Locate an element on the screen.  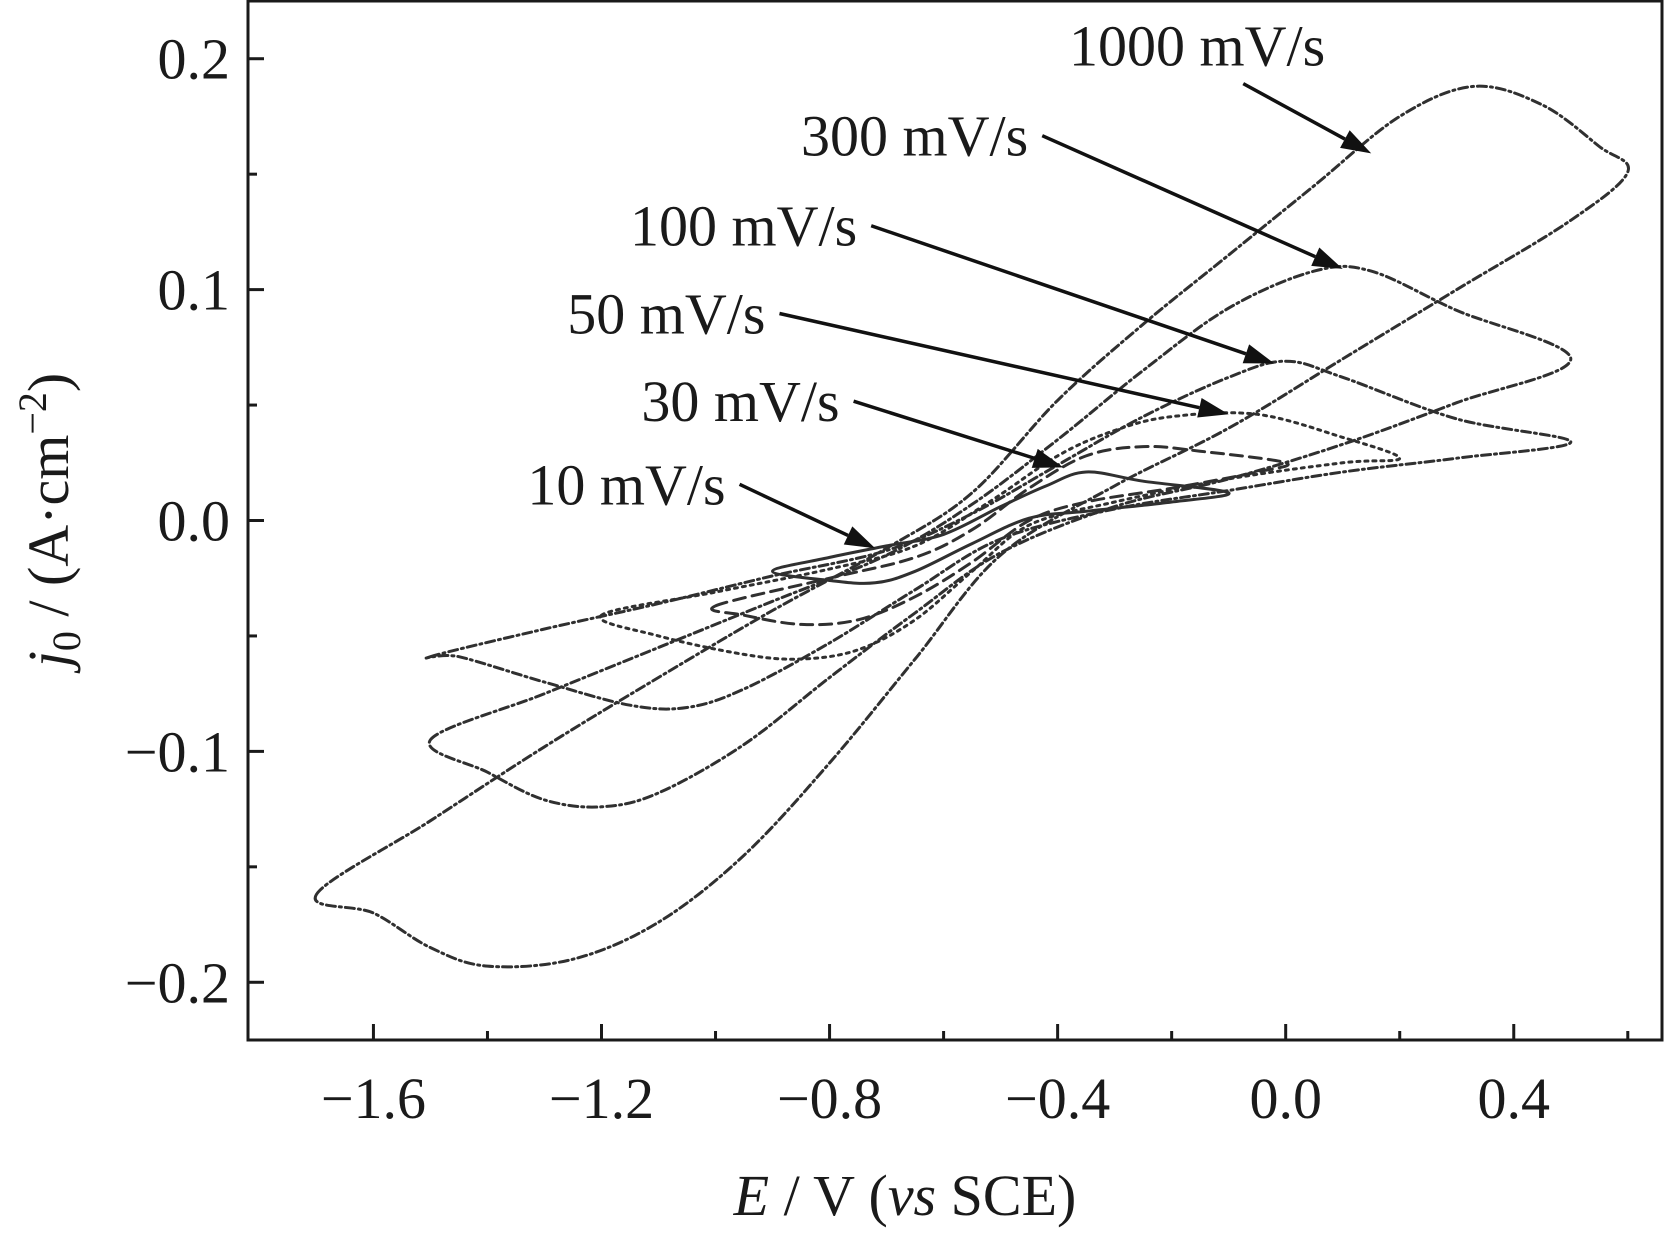
arrow-line-10-mv-s is located at coordinates (793, 510).